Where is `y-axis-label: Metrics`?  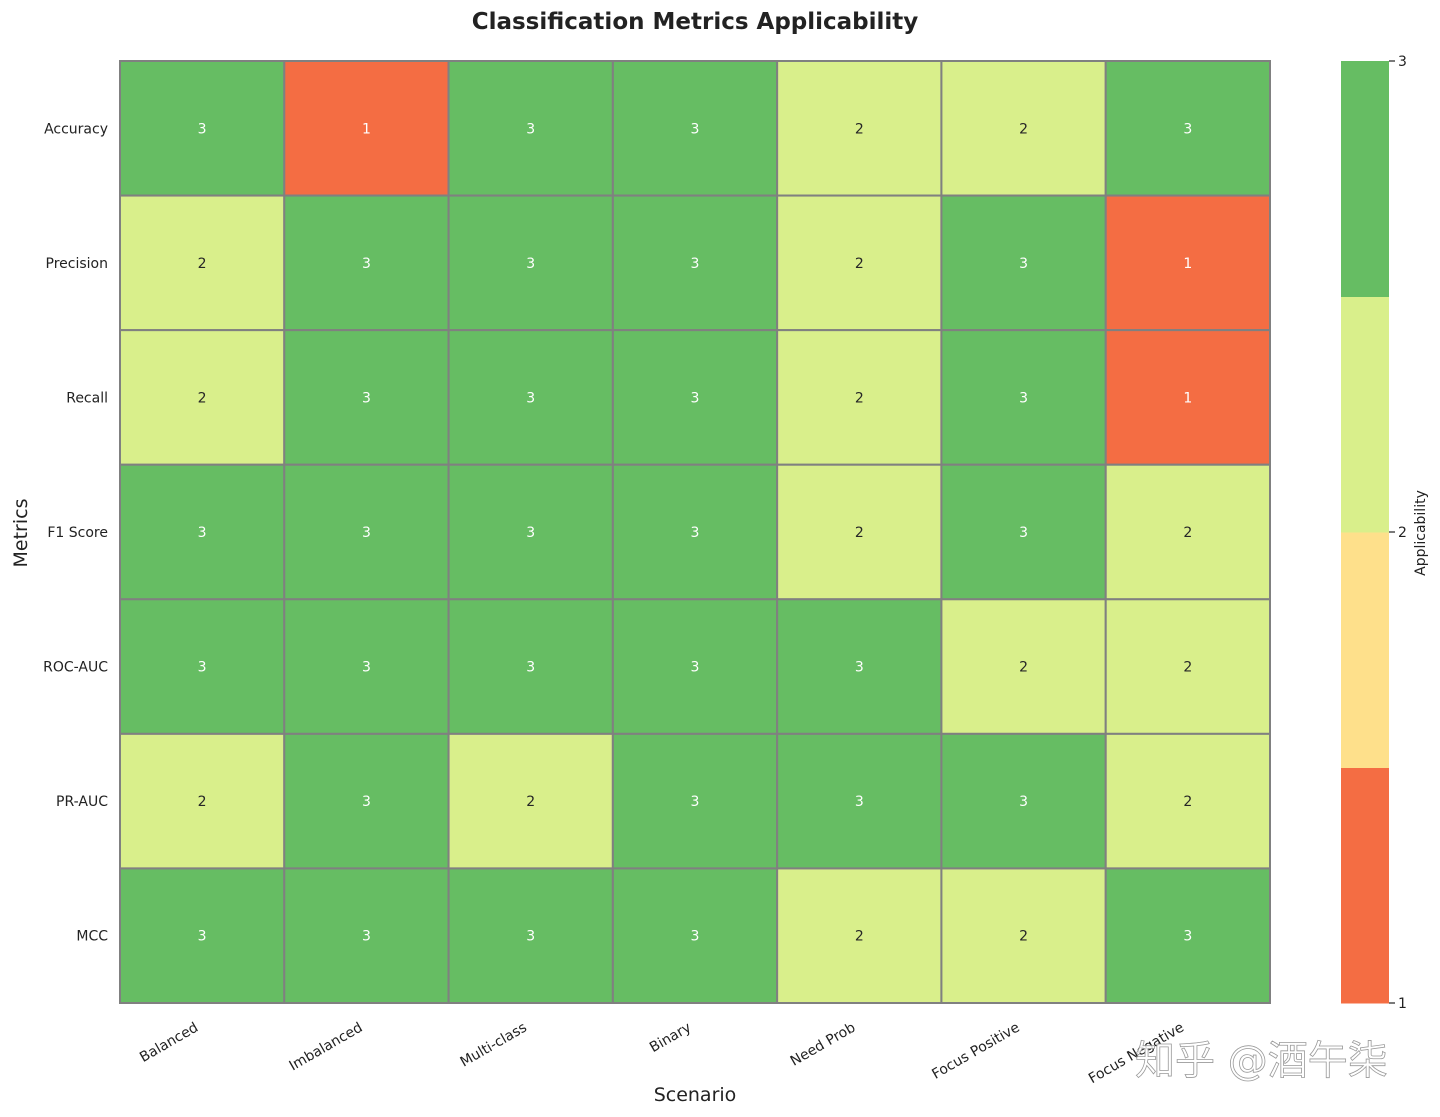 y-axis-label: Metrics is located at coordinates (21, 533).